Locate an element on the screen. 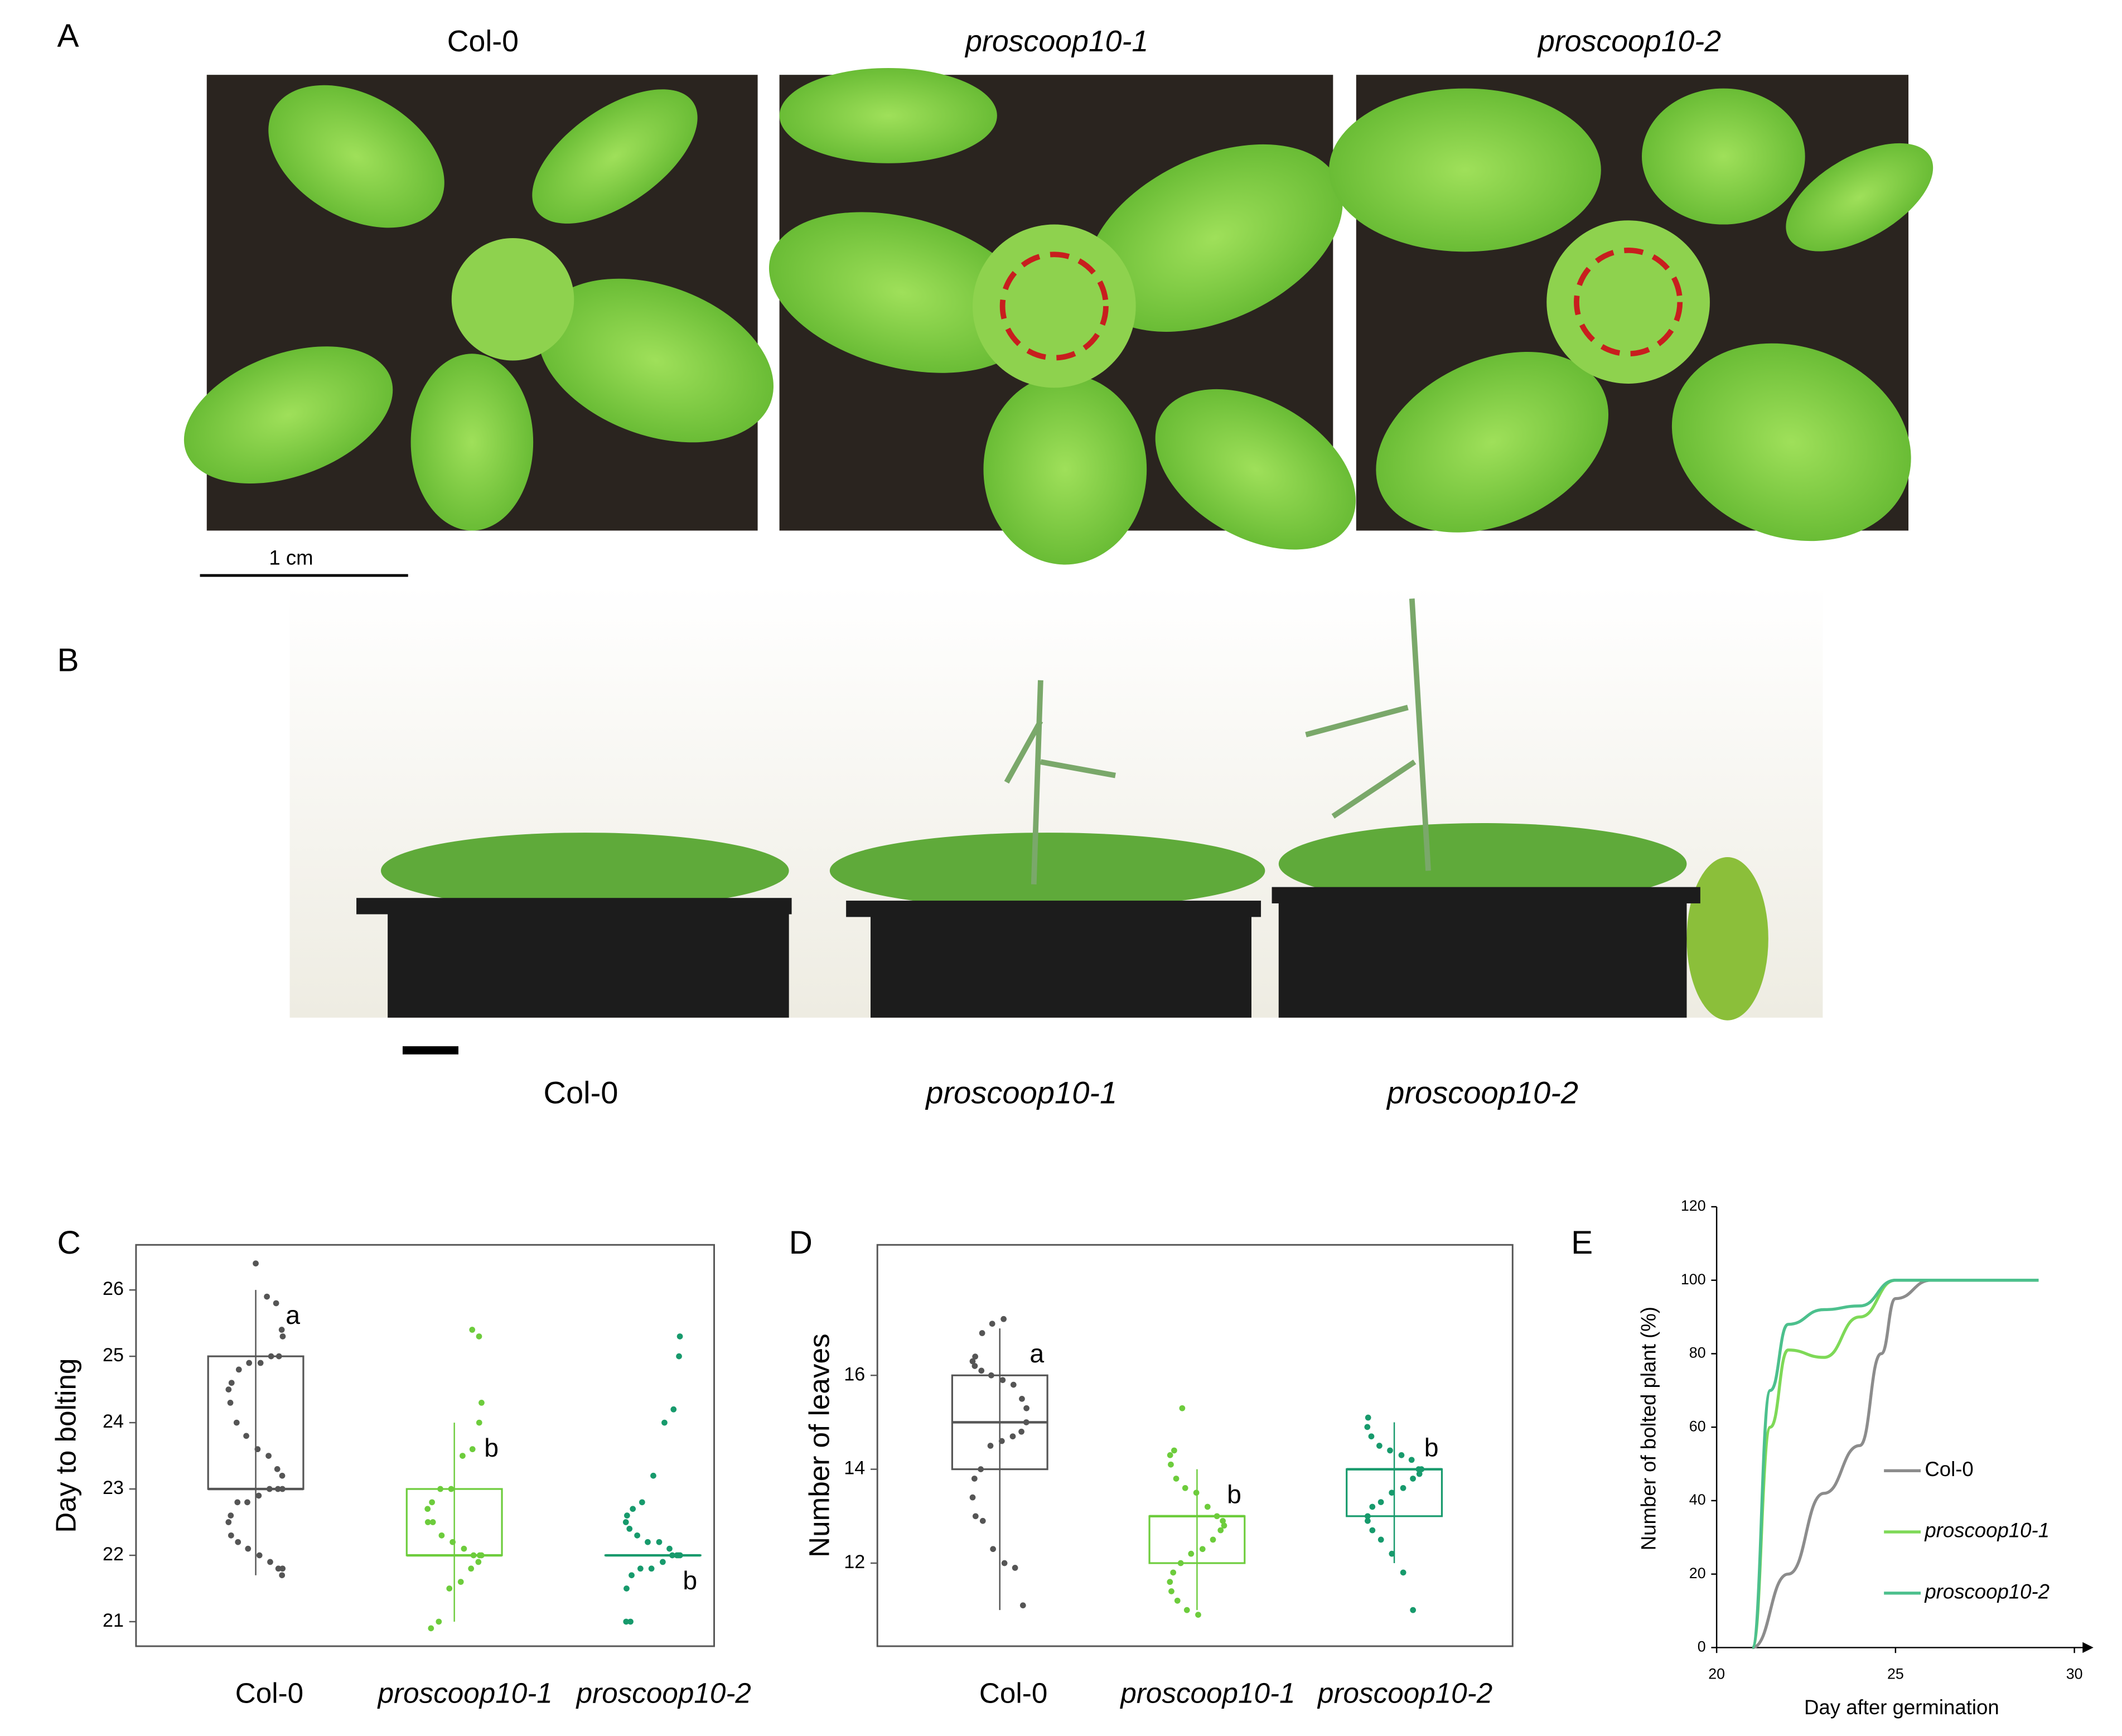 The height and width of the screenshot is (1736, 2122). photo-label: Col-0 is located at coordinates (580, 1093).